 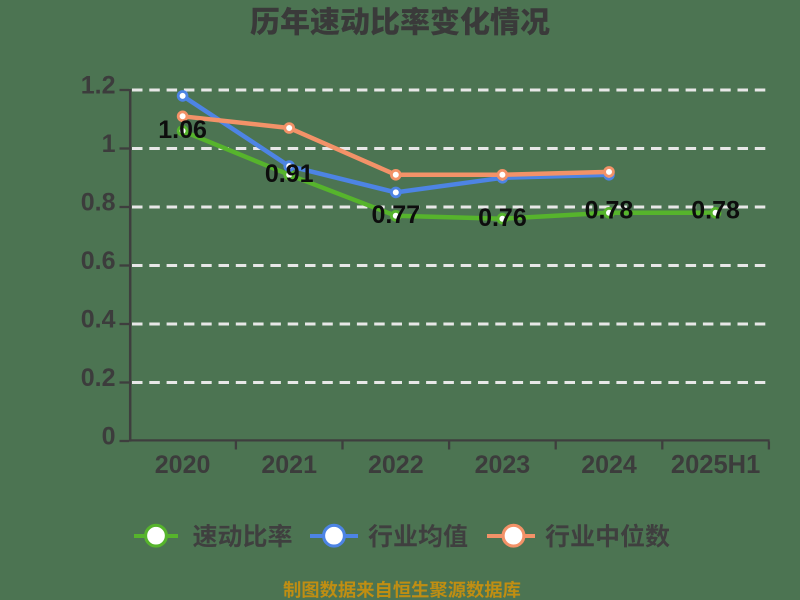 What do you see at coordinates (98, 203) in the screenshot?
I see `svg-text: 0.8` at bounding box center [98, 203].